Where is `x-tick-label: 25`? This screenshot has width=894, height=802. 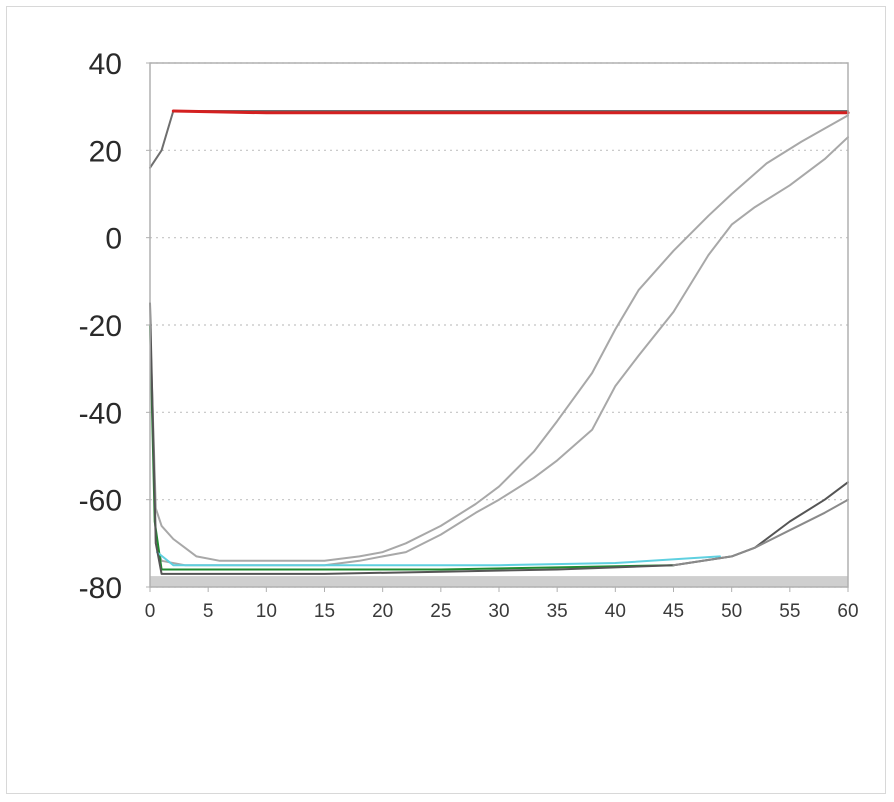 x-tick-label: 25 is located at coordinates (440, 611).